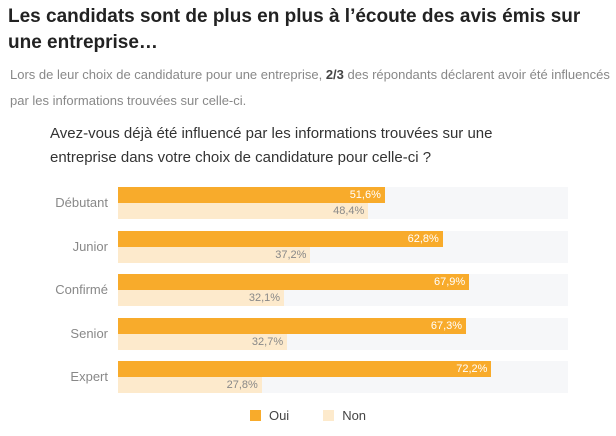 The width and height of the screenshot is (616, 436). Describe the element at coordinates (365, 195) in the screenshot. I see `data-label: 51,6%` at that location.